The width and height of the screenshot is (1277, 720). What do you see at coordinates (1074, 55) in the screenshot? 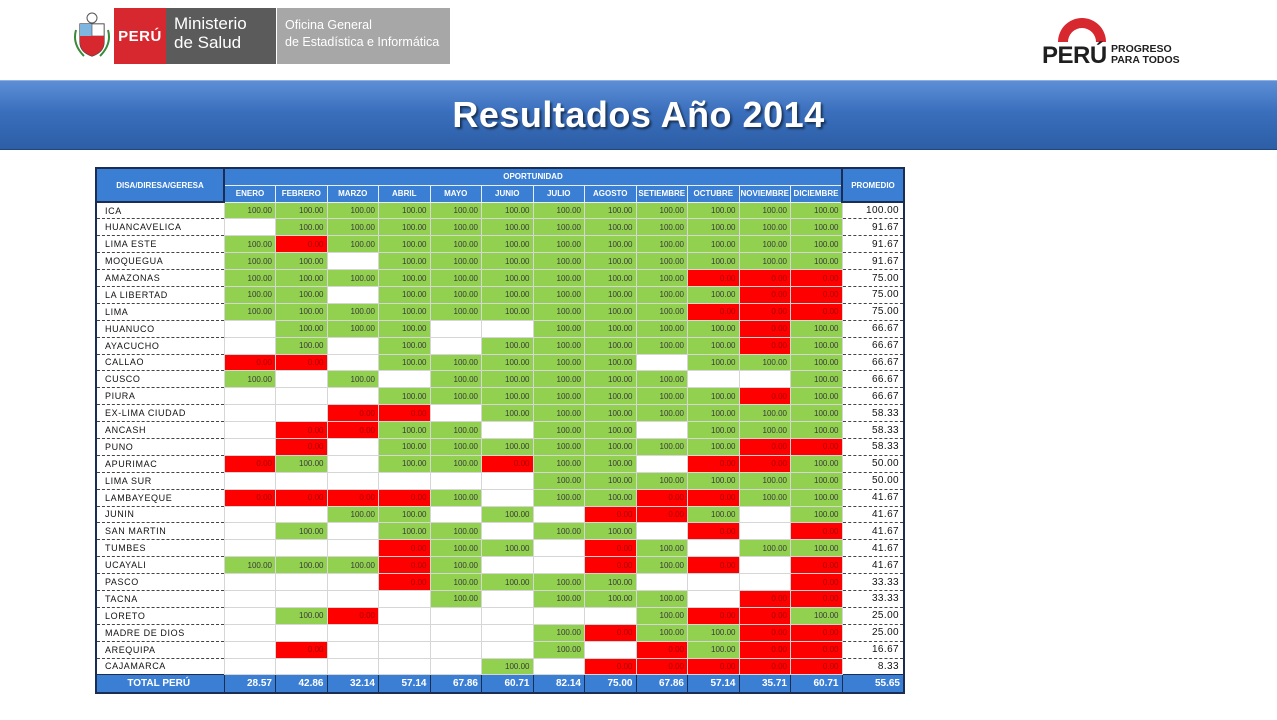
I see `brand-peru: PERÚ` at bounding box center [1074, 55].